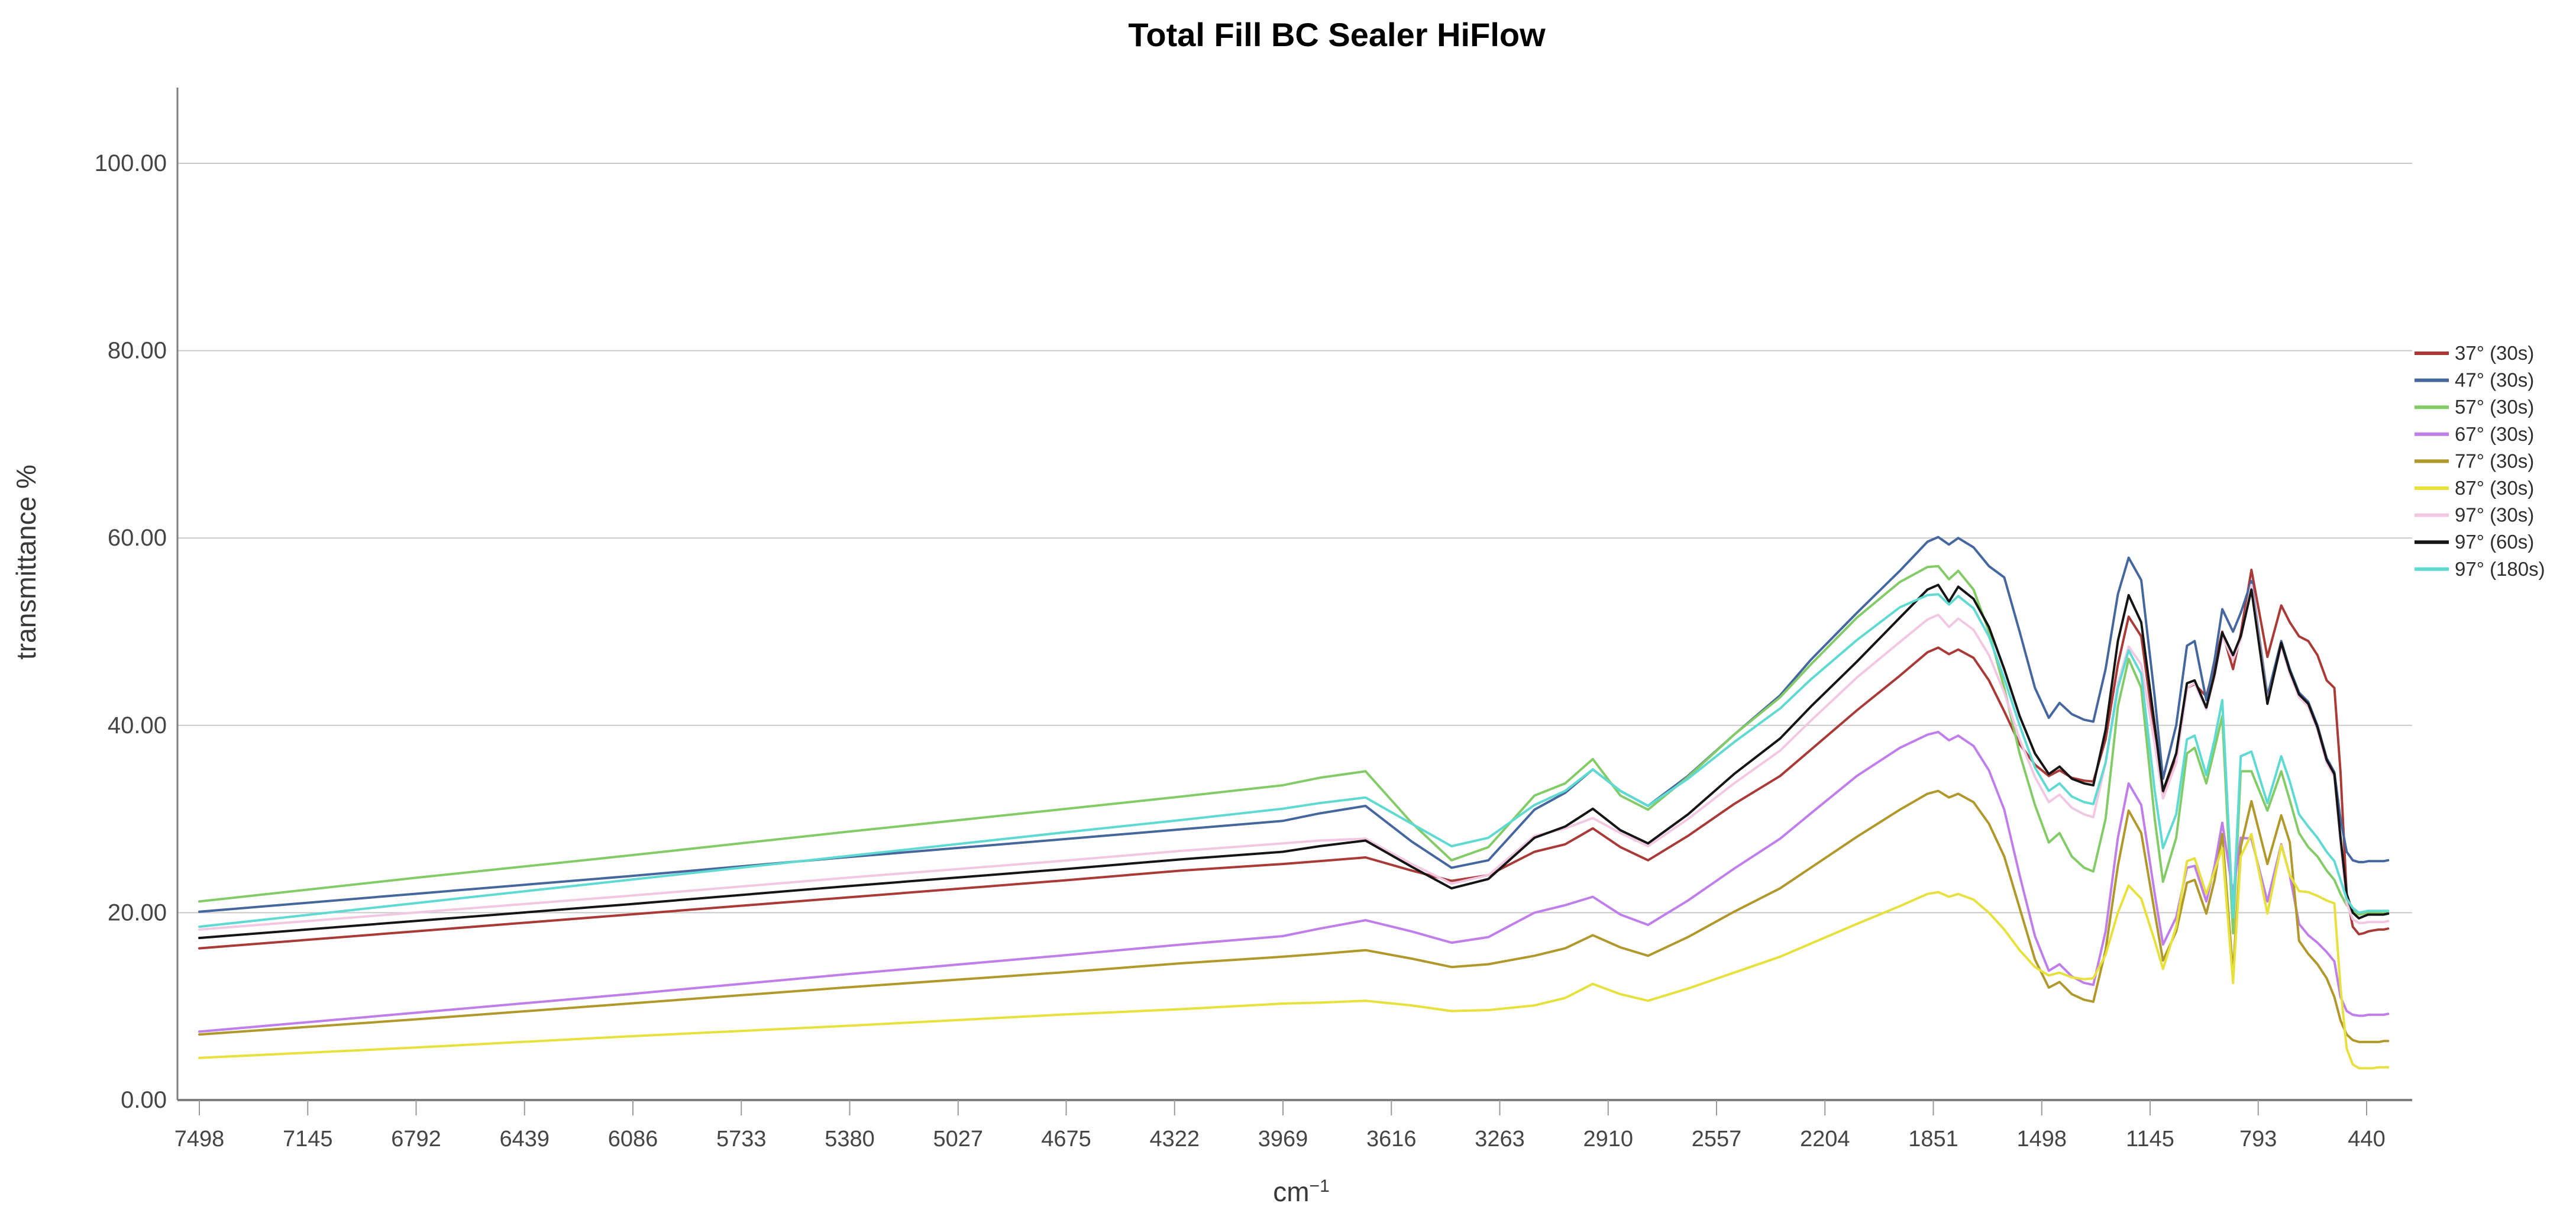 The image size is (2576, 1232). Describe the element at coordinates (1291, 1191) in the screenshot. I see `x-axis-title-base: cm` at that location.